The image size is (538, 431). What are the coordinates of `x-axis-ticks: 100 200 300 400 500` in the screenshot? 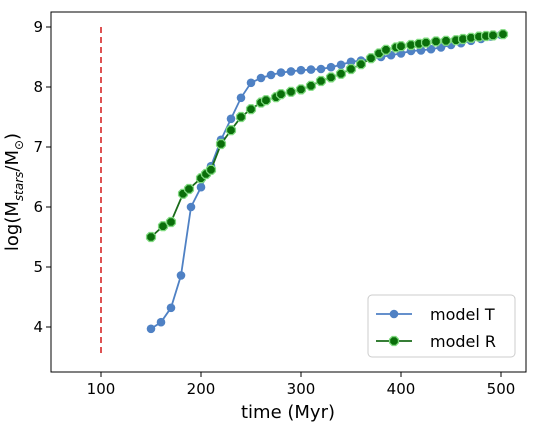 It's located at (301, 385).